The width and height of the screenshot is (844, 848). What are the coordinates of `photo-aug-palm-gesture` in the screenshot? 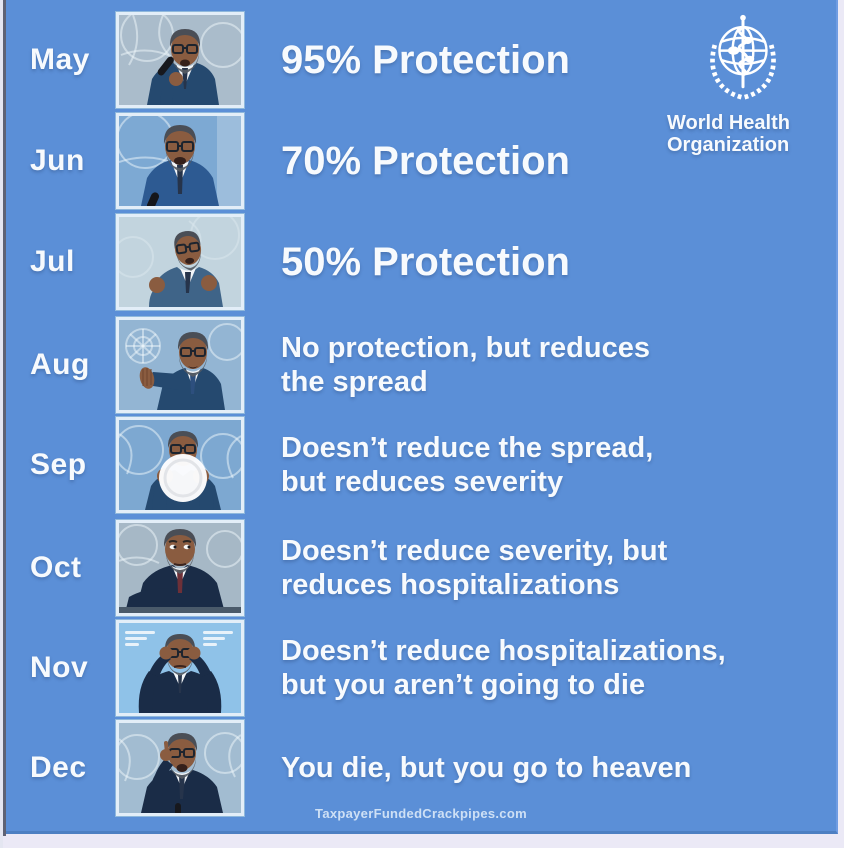 It's located at (180, 365).